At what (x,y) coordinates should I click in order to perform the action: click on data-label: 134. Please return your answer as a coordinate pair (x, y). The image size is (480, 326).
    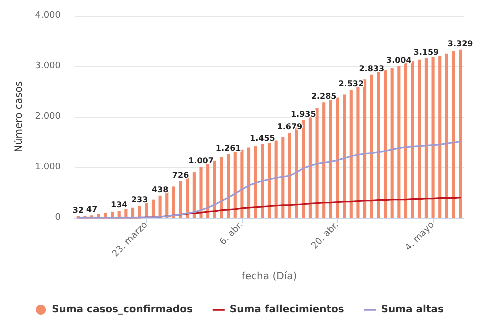
    Looking at the image, I should click on (119, 205).